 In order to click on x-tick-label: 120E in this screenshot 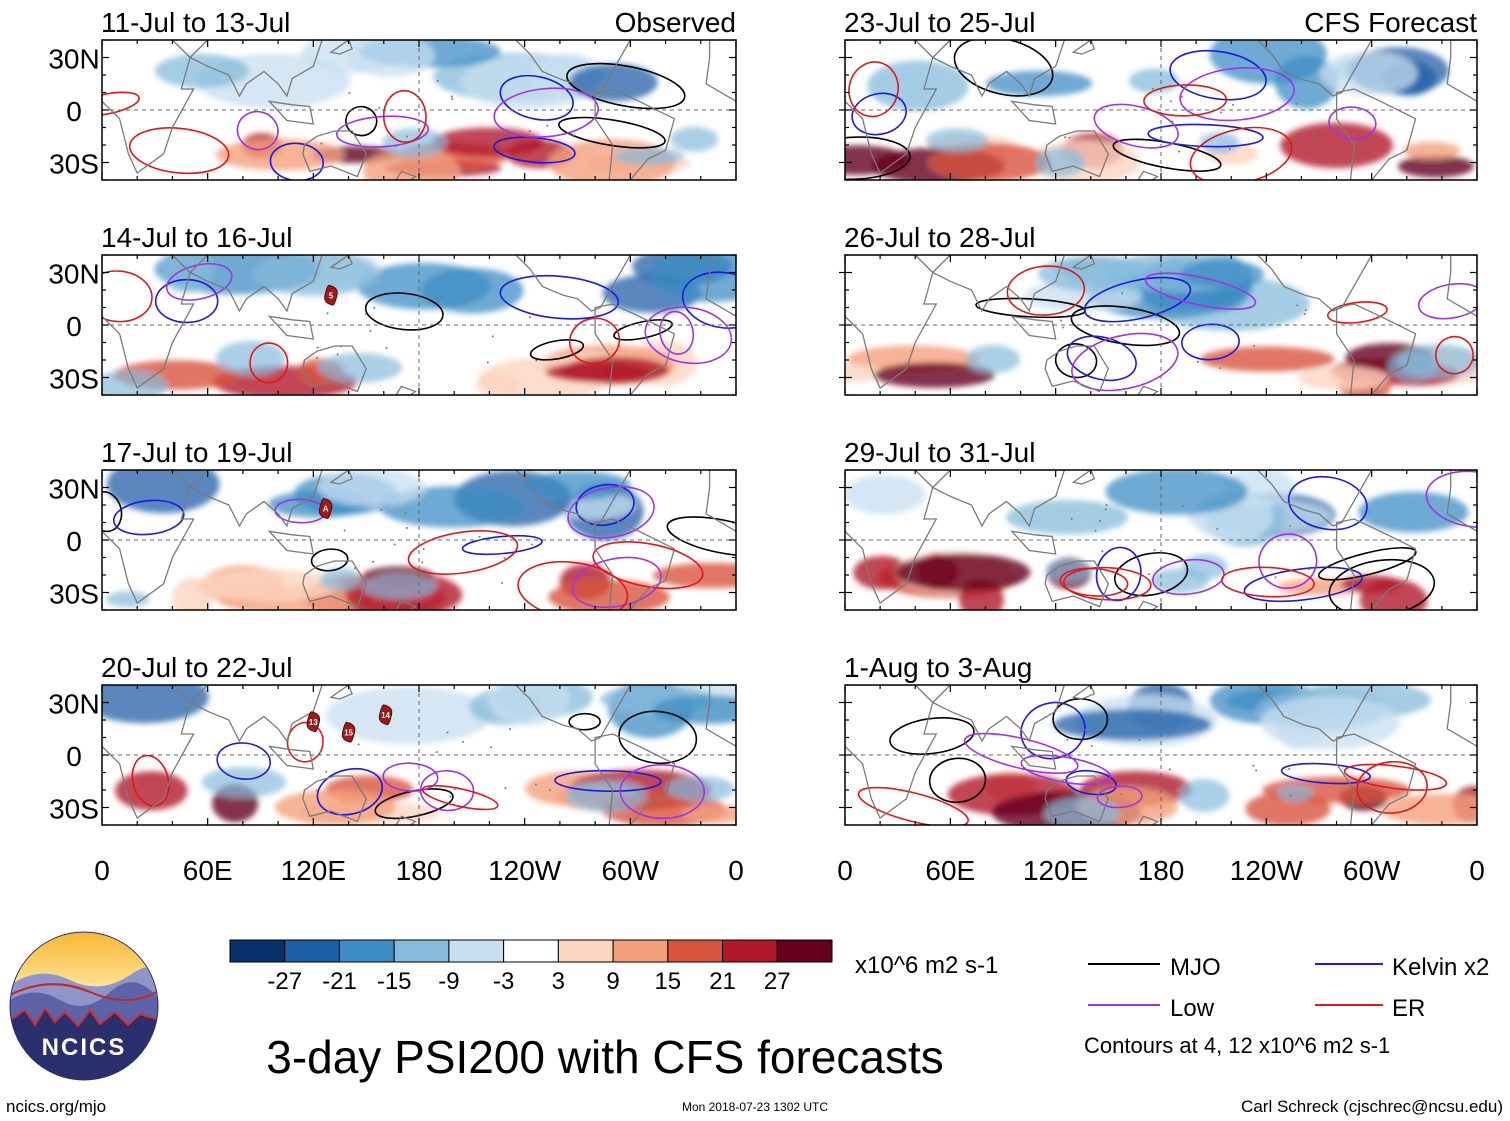, I will do `click(313, 870)`.